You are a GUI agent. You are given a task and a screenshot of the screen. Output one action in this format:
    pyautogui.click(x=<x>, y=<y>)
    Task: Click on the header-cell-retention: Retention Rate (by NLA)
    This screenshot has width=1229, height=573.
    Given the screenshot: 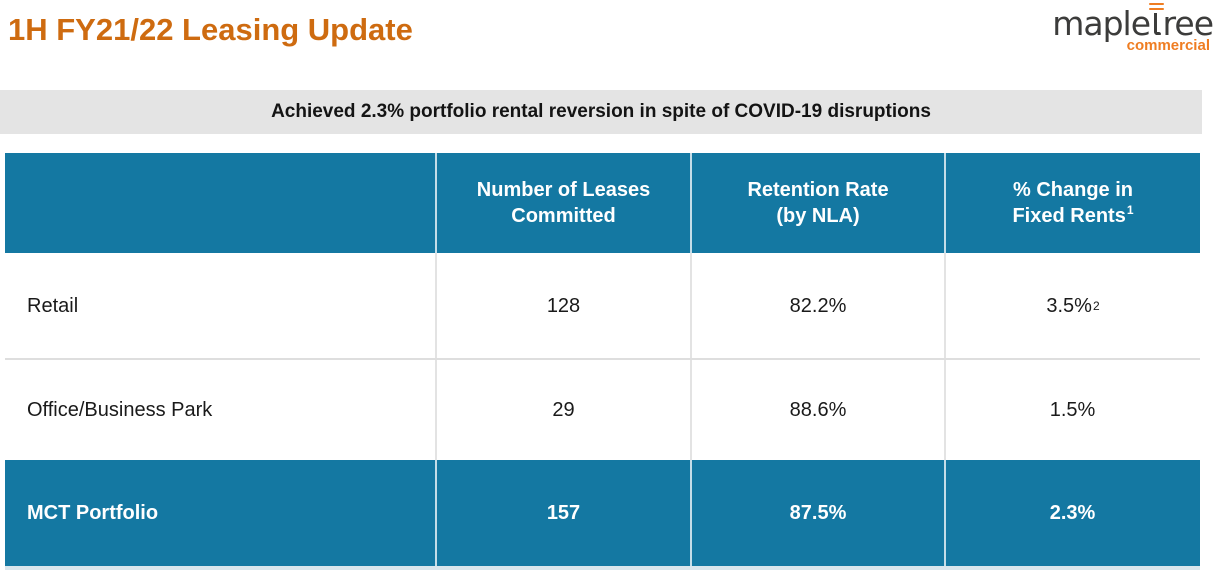 What is the action you would take?
    pyautogui.click(x=817, y=203)
    